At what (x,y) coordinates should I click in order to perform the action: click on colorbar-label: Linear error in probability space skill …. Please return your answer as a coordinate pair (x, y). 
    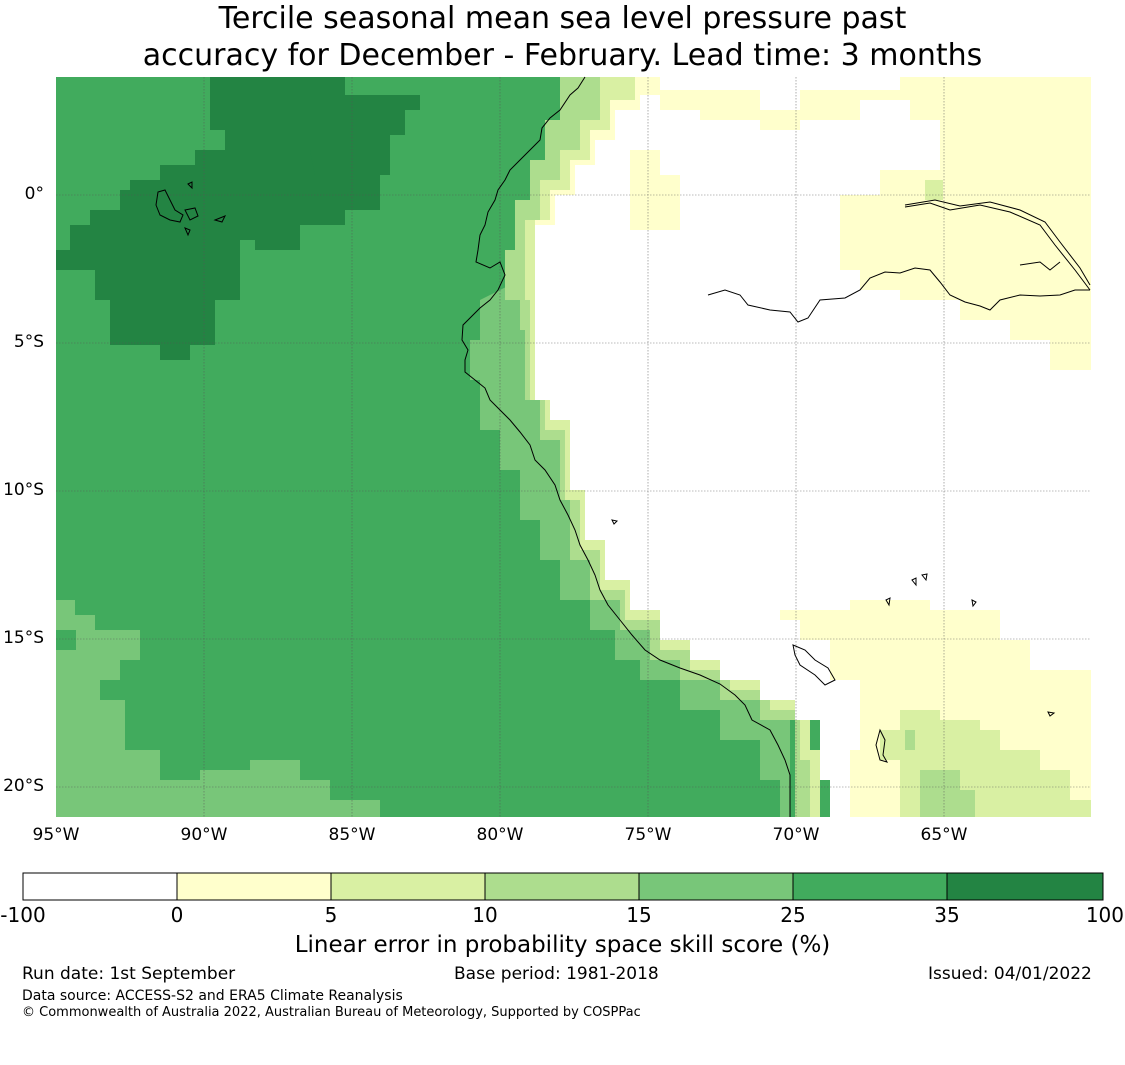
    Looking at the image, I should click on (562, 945).